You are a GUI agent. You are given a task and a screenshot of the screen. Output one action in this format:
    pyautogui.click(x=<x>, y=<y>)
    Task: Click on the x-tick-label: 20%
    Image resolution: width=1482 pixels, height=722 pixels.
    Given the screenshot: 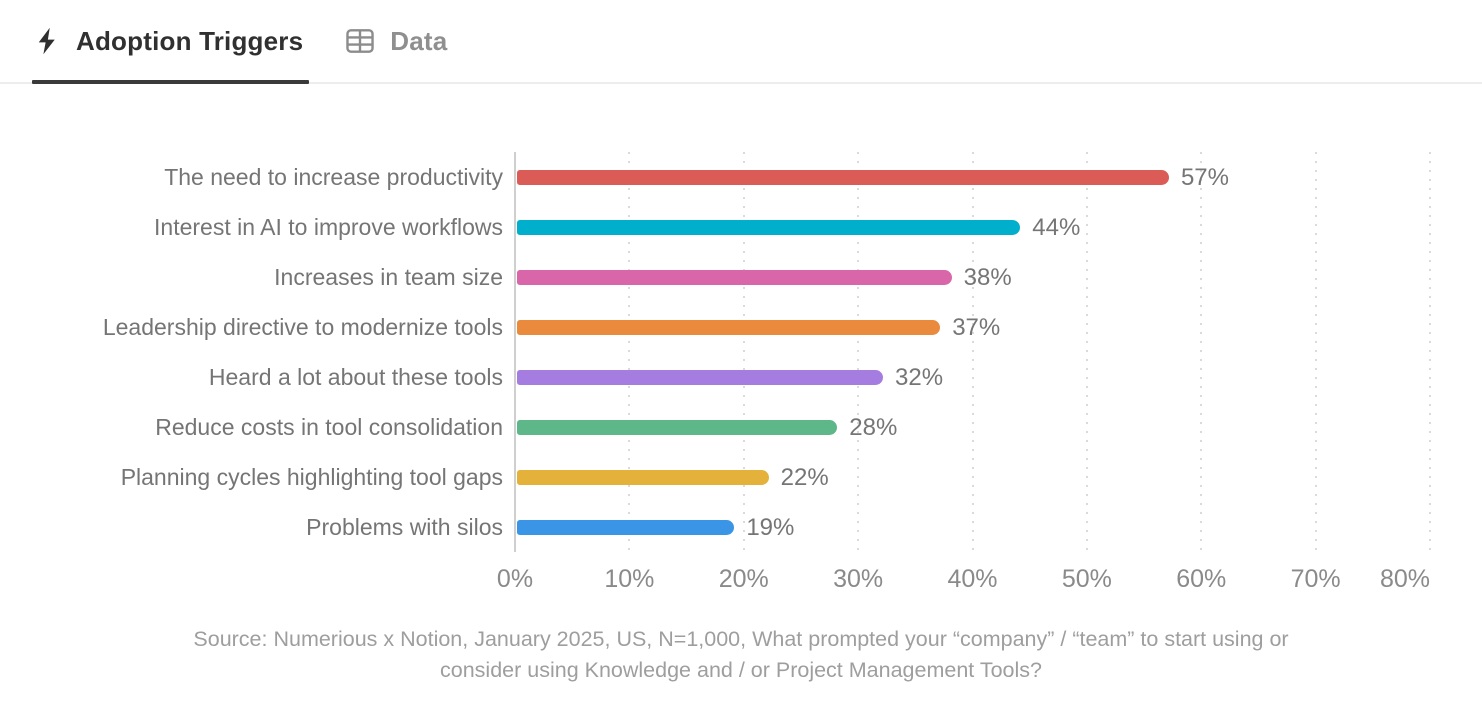 What is the action you would take?
    pyautogui.click(x=743, y=579)
    